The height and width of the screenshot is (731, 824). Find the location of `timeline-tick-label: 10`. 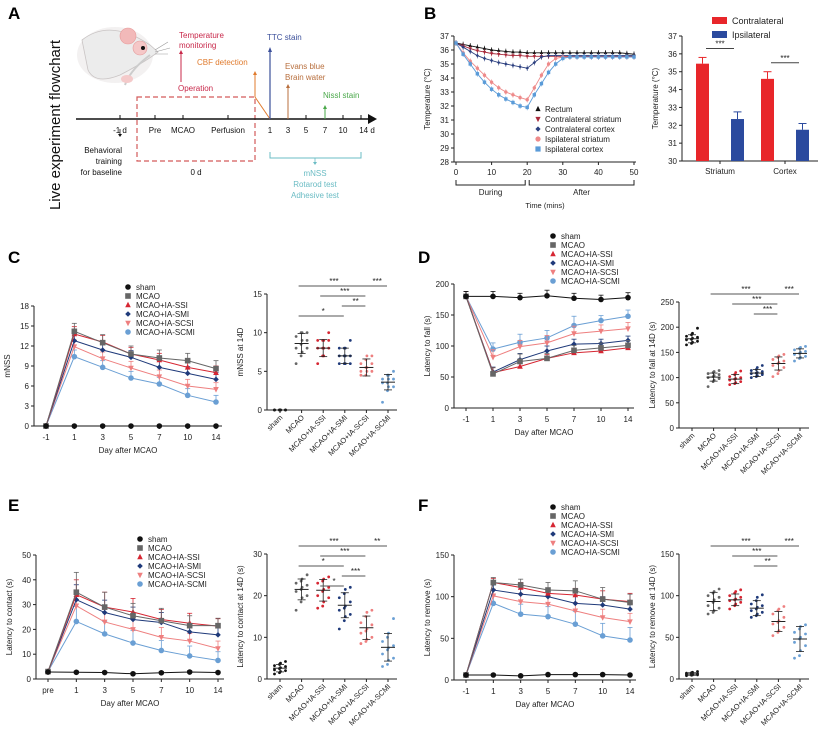

timeline-tick-label: 10 is located at coordinates (343, 130).